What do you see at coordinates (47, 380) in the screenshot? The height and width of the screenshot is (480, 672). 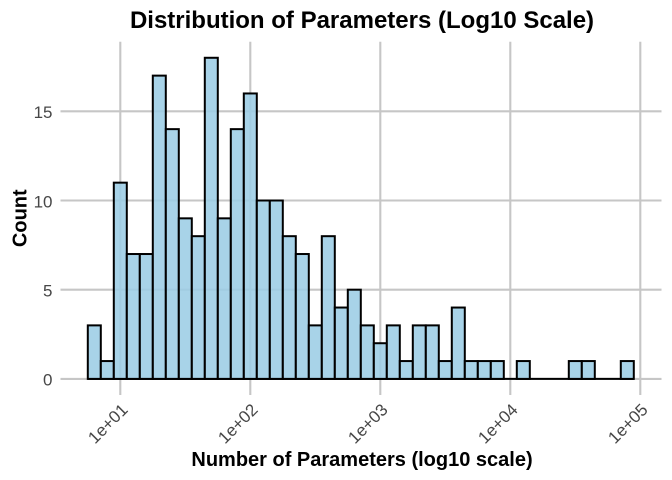 I see `svg-text: 0` at bounding box center [47, 380].